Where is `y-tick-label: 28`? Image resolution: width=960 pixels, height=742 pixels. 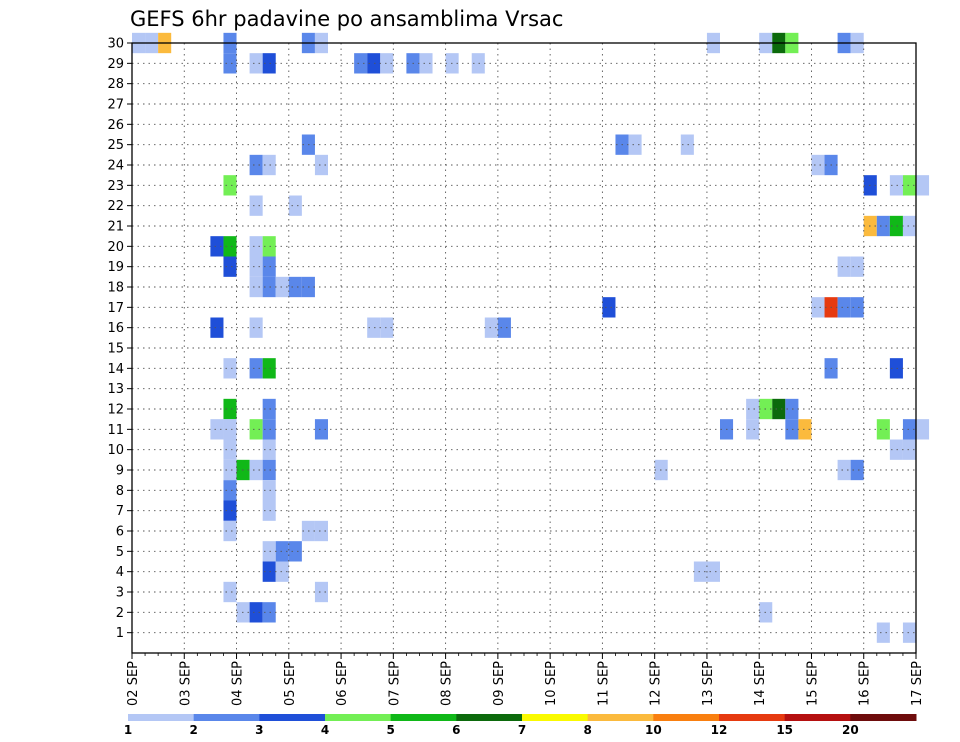
y-tick-label: 28 is located at coordinates (115, 84).